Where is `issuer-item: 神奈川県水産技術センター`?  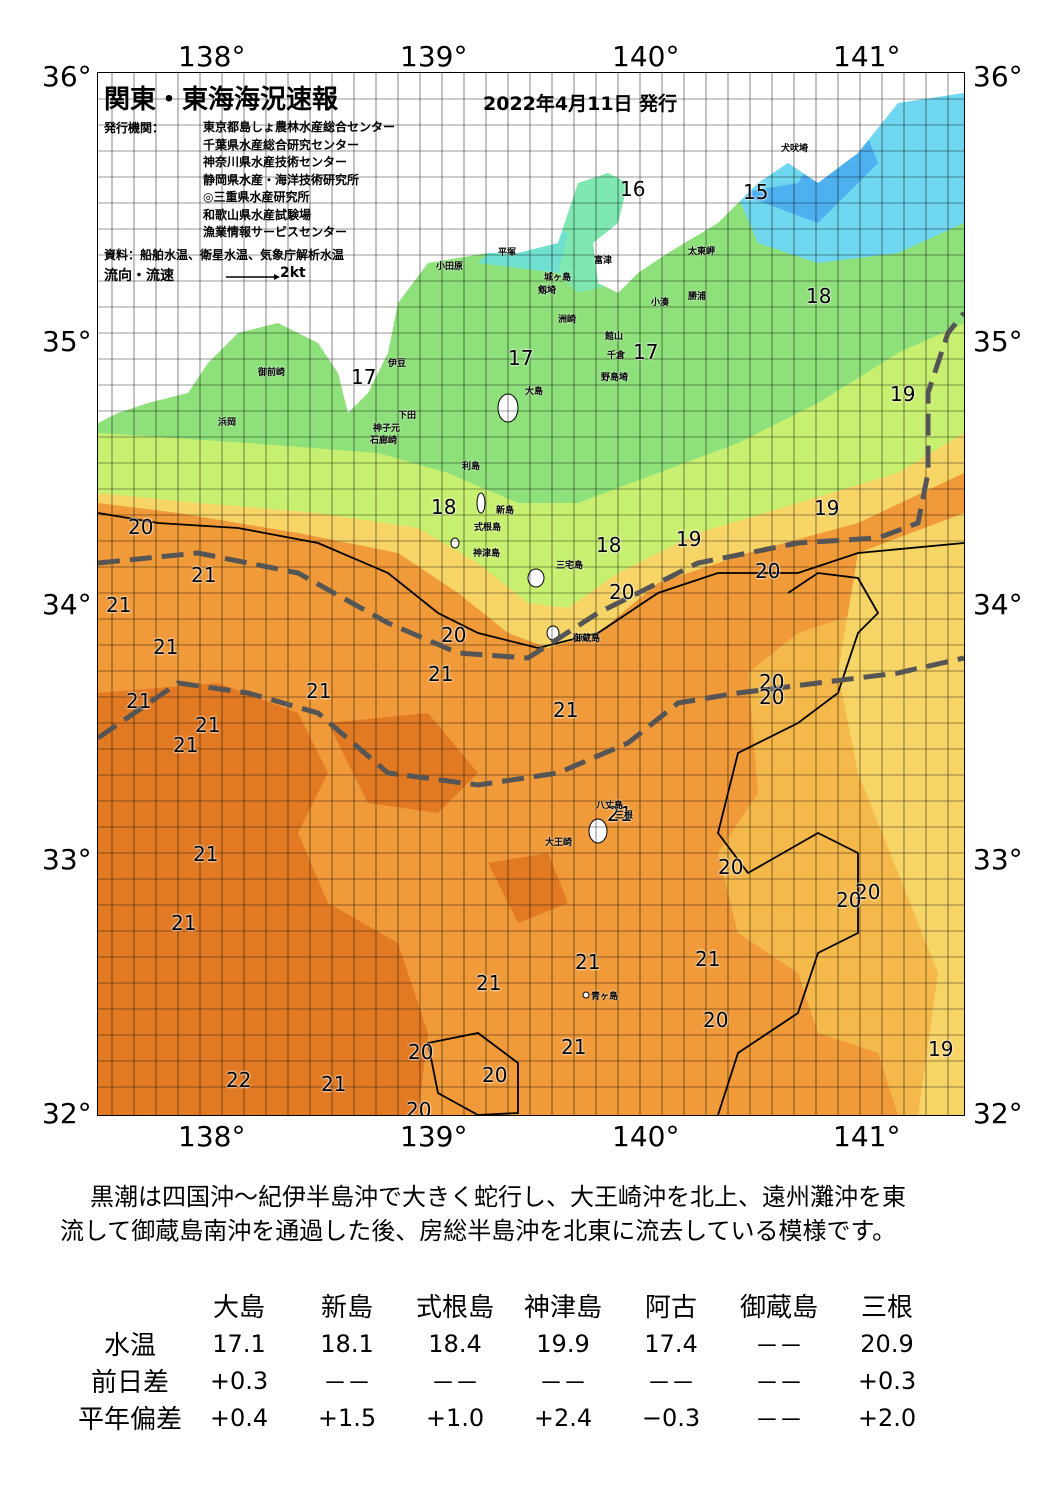
issuer-item: 神奈川県水産技術センター is located at coordinates (275, 162).